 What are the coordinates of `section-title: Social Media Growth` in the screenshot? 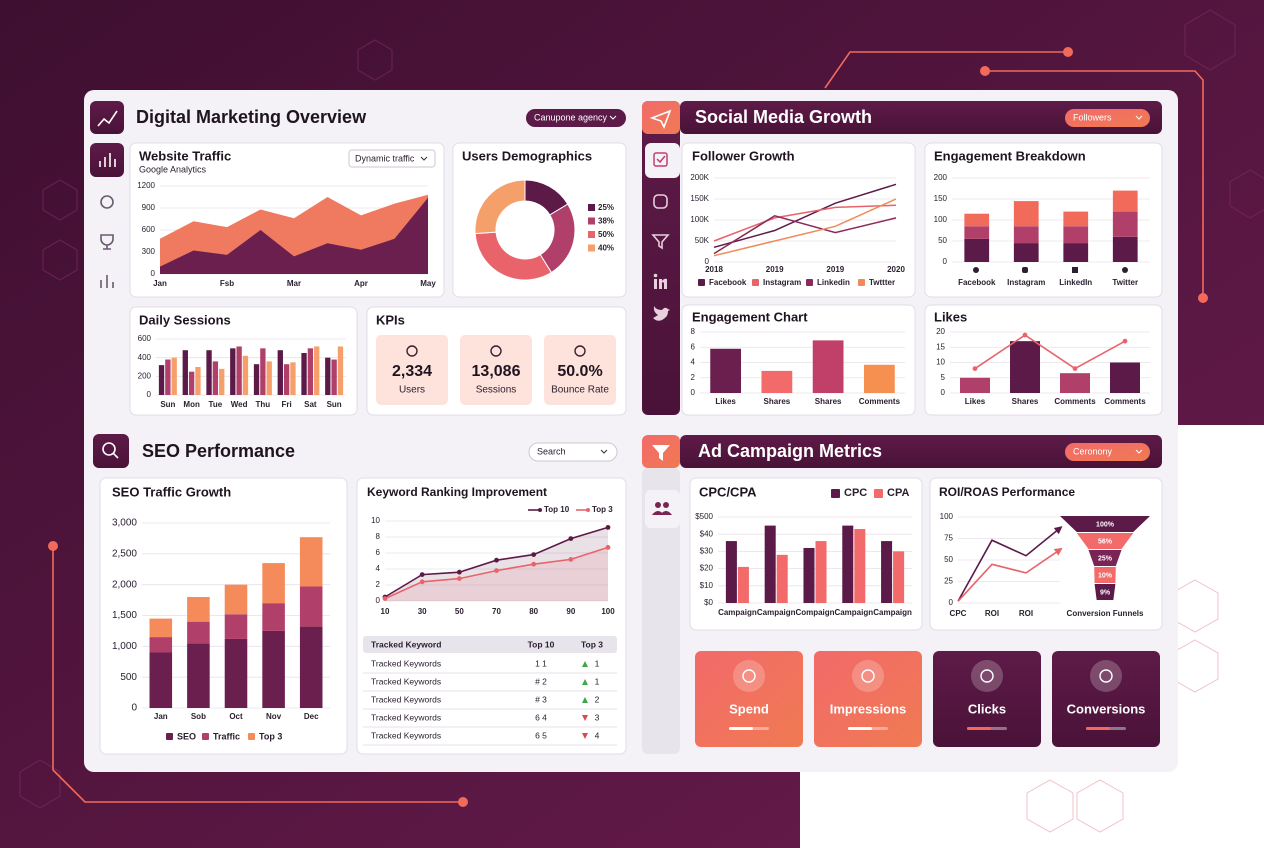 It's located at (783, 117).